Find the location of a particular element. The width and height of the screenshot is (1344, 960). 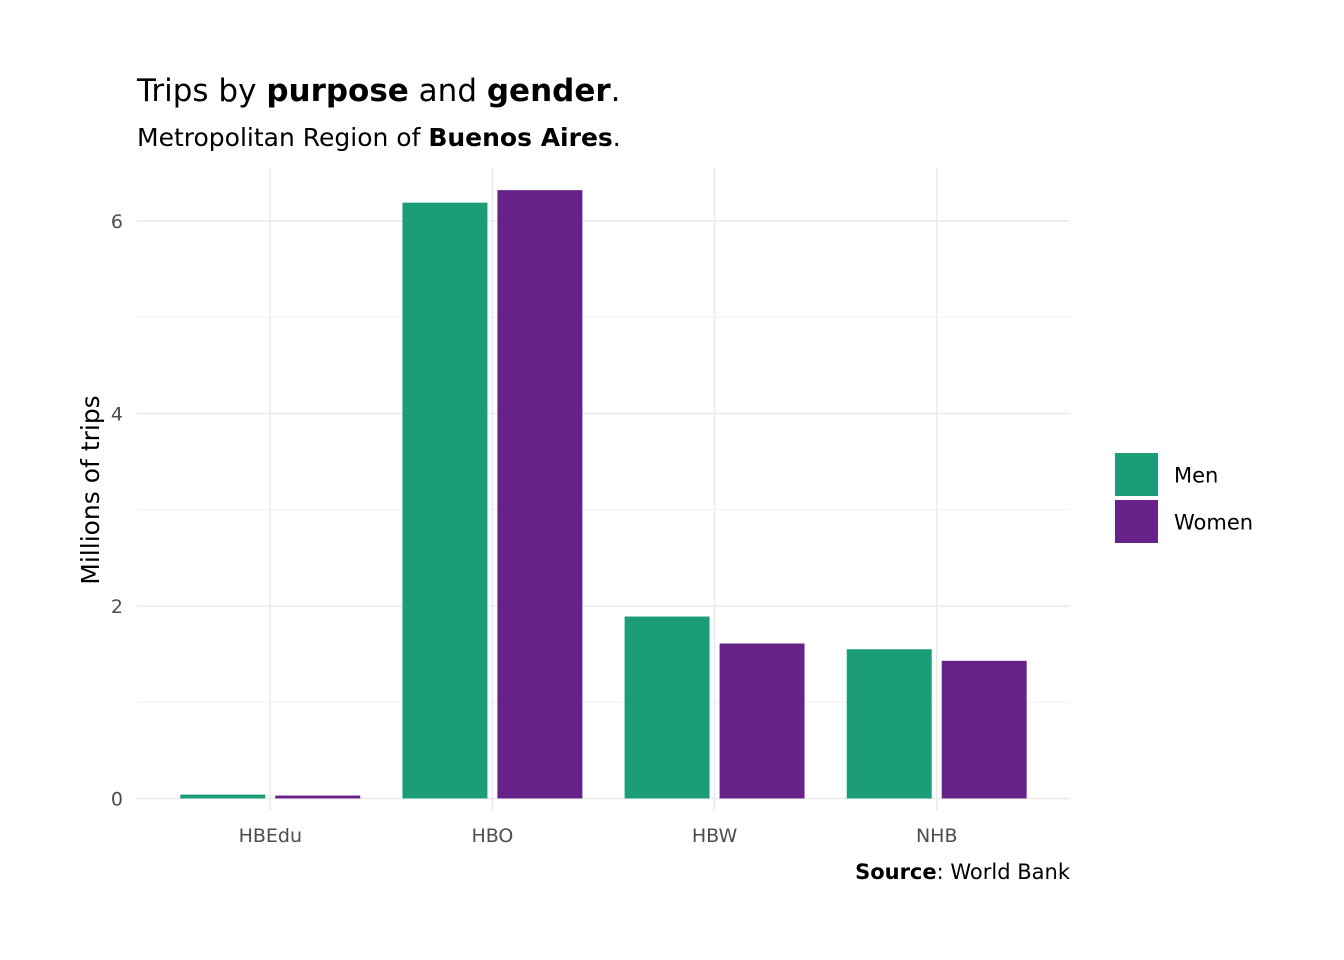

y-axis-ticks: 0 2 4 6 is located at coordinates (117, 511).